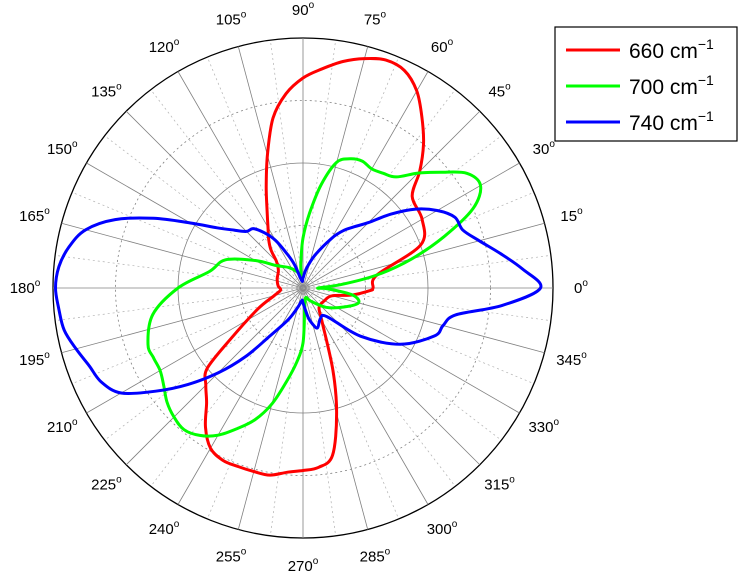  I want to click on angle-tick-label: 345o, so click(571, 359).